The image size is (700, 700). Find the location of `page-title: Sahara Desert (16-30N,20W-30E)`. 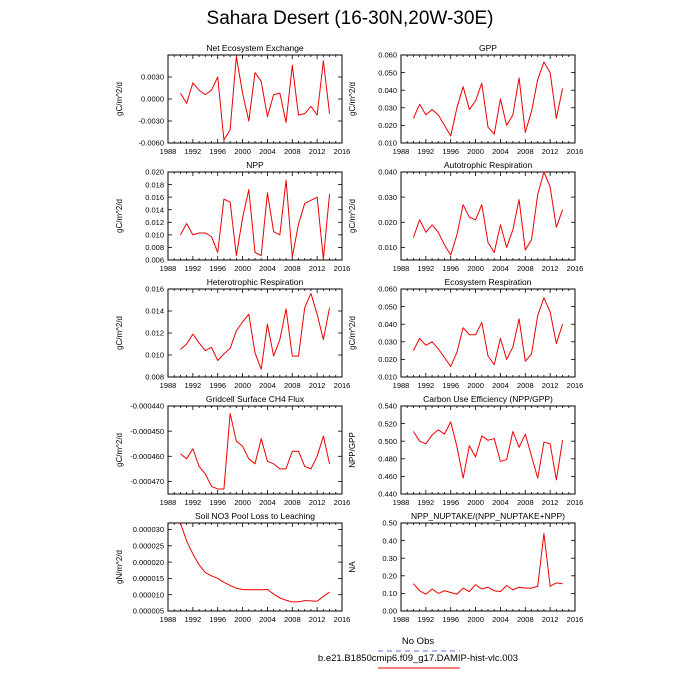

page-title: Sahara Desert (16-30N,20W-30E) is located at coordinates (350, 18).